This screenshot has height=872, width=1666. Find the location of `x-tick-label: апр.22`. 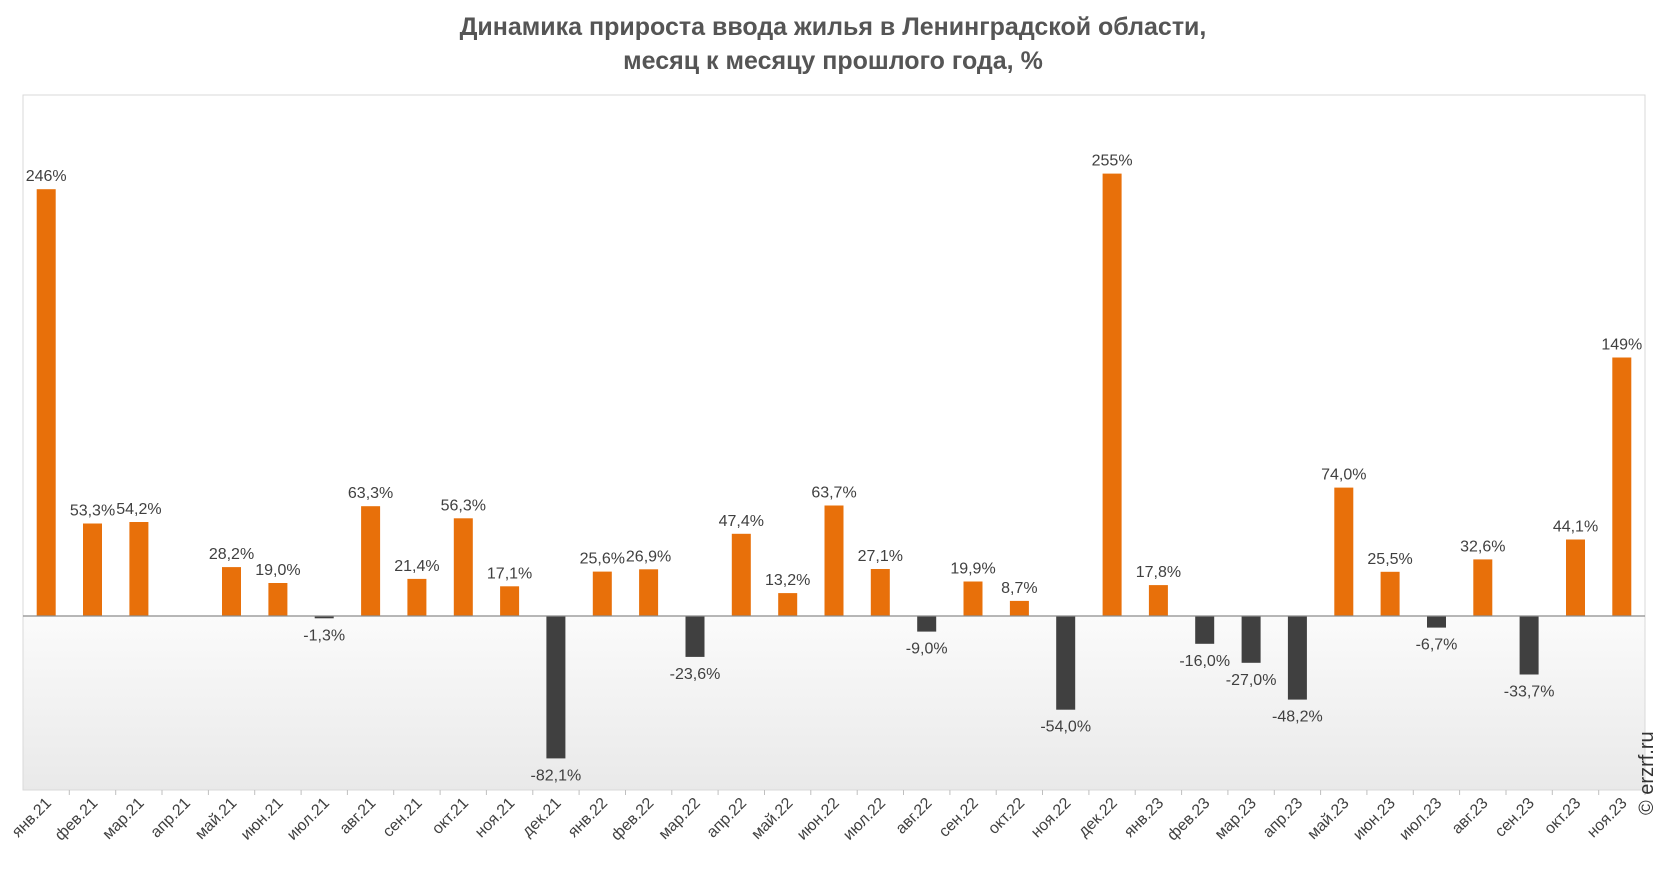

x-tick-label: апр.22 is located at coordinates (727, 818).